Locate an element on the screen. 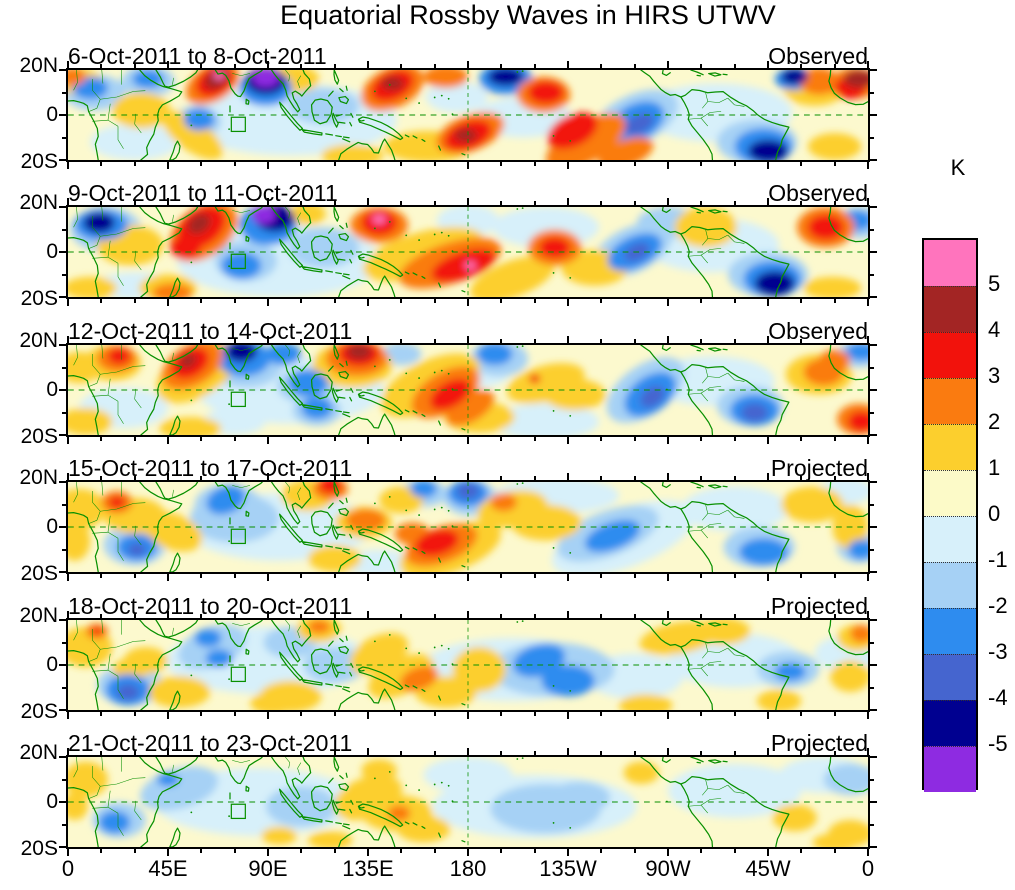 This screenshot has width=1015, height=890. panel-header: 9-Oct-2011 to 11-Oct-2011 Observed is located at coordinates (468, 193).